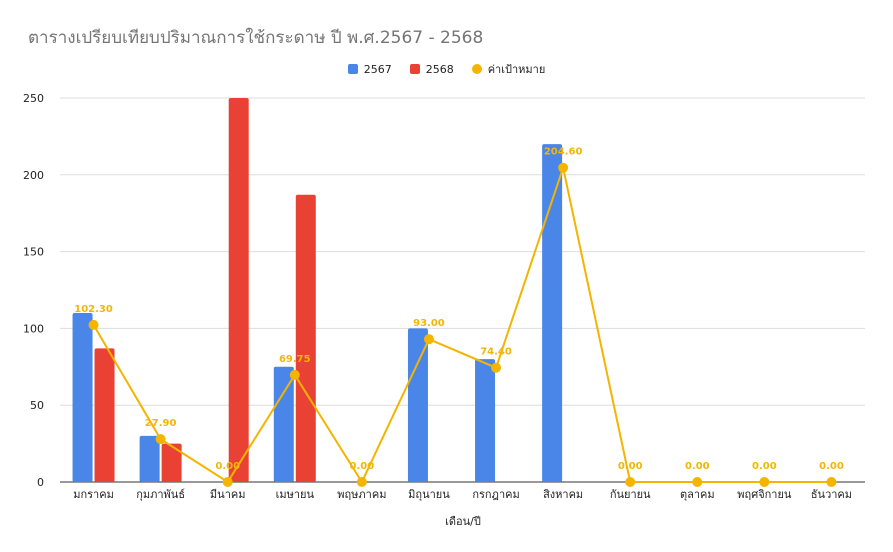 The image size is (893, 552). I want to click on y-tick-label: 0, so click(40, 482).